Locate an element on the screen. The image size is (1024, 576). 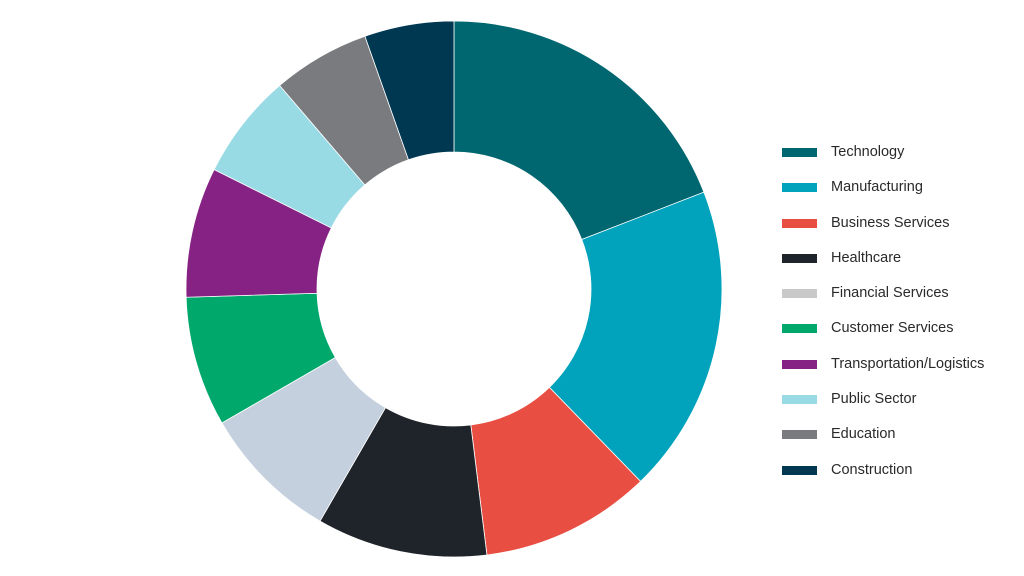
legend-label: Healthcare is located at coordinates (866, 257).